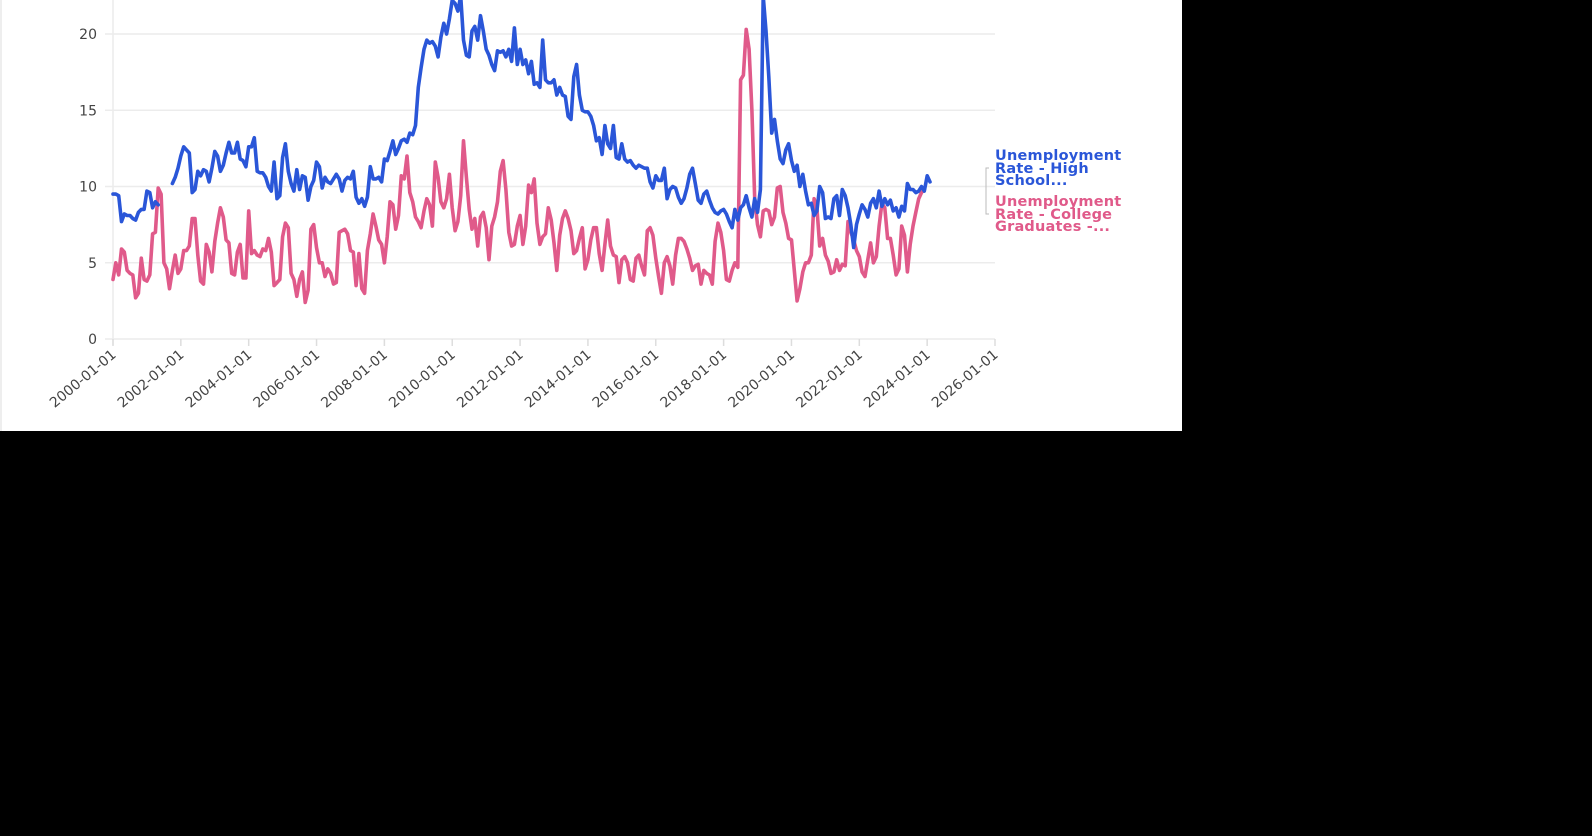 The width and height of the screenshot is (1592, 836). Describe the element at coordinates (354, 379) in the screenshot. I see `x-tick-label: 2008-01-01` at that location.